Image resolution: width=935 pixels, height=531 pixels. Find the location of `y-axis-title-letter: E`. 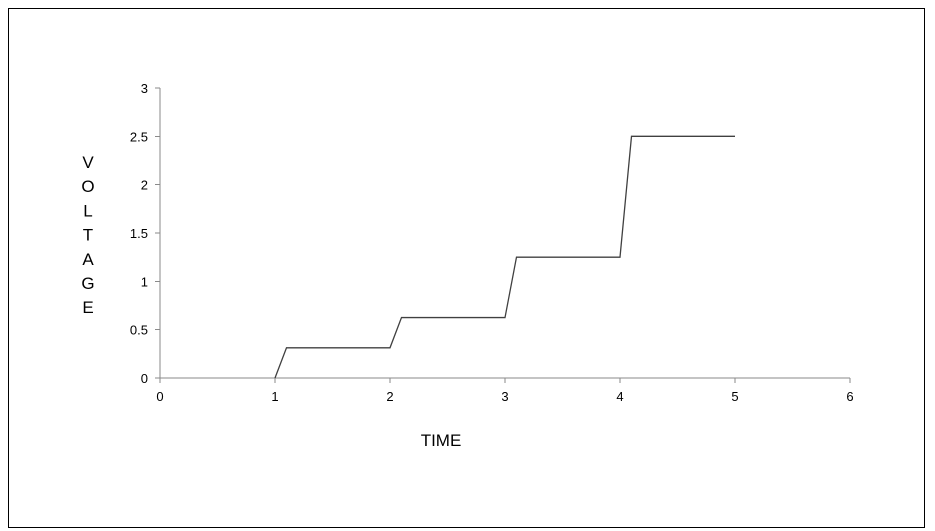

y-axis-title-letter: E is located at coordinates (87, 307).